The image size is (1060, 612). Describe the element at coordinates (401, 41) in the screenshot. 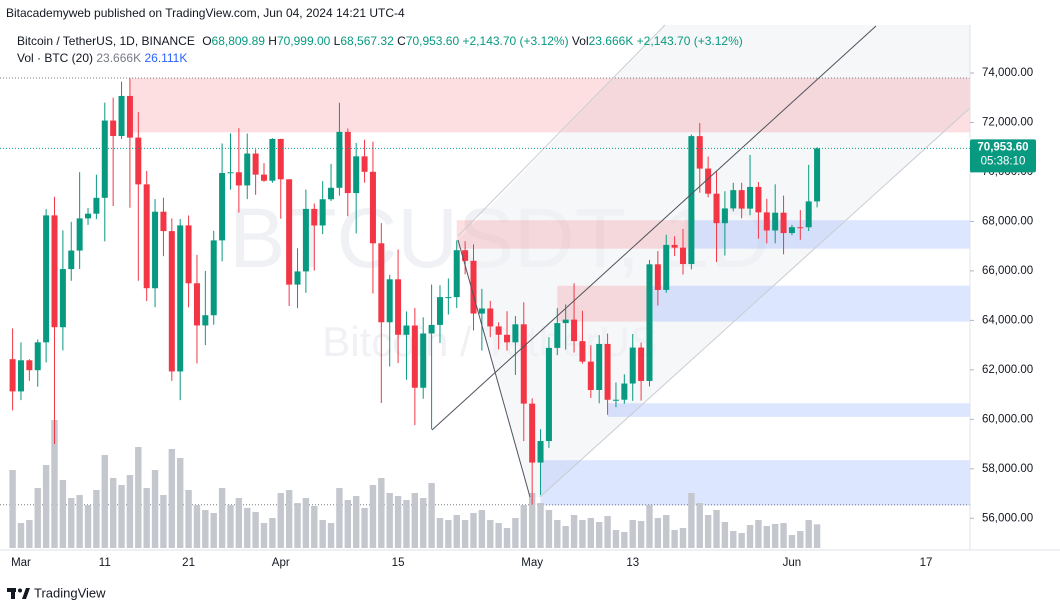

I see `legend-key: C` at that location.